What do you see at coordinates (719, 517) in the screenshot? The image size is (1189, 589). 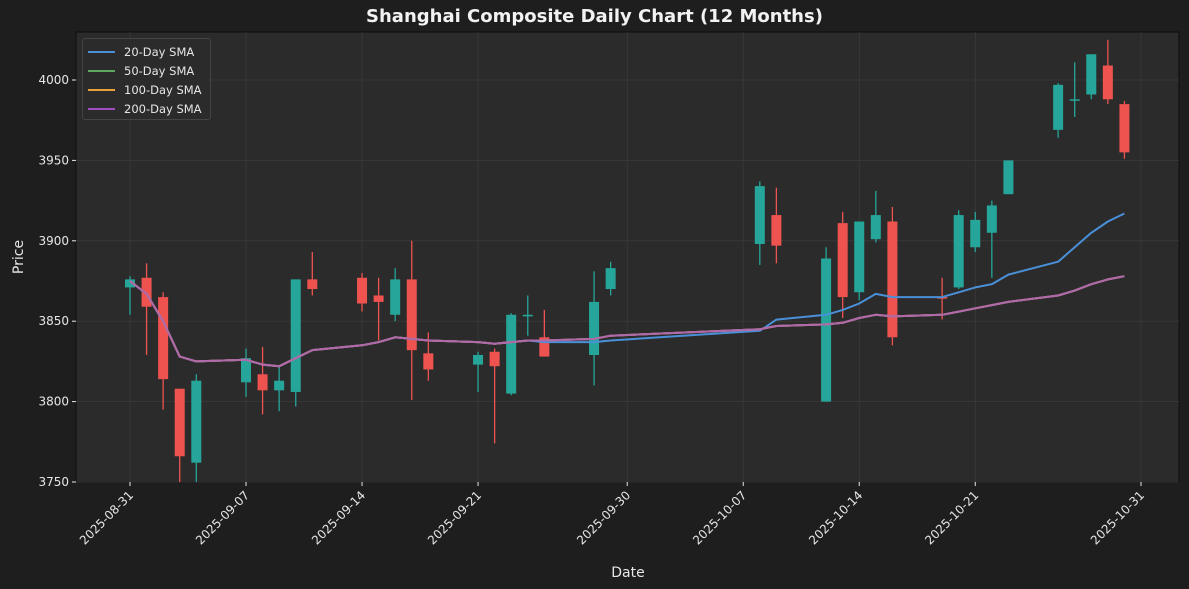 I see `x-tick-label: 2025-10-07` at bounding box center [719, 517].